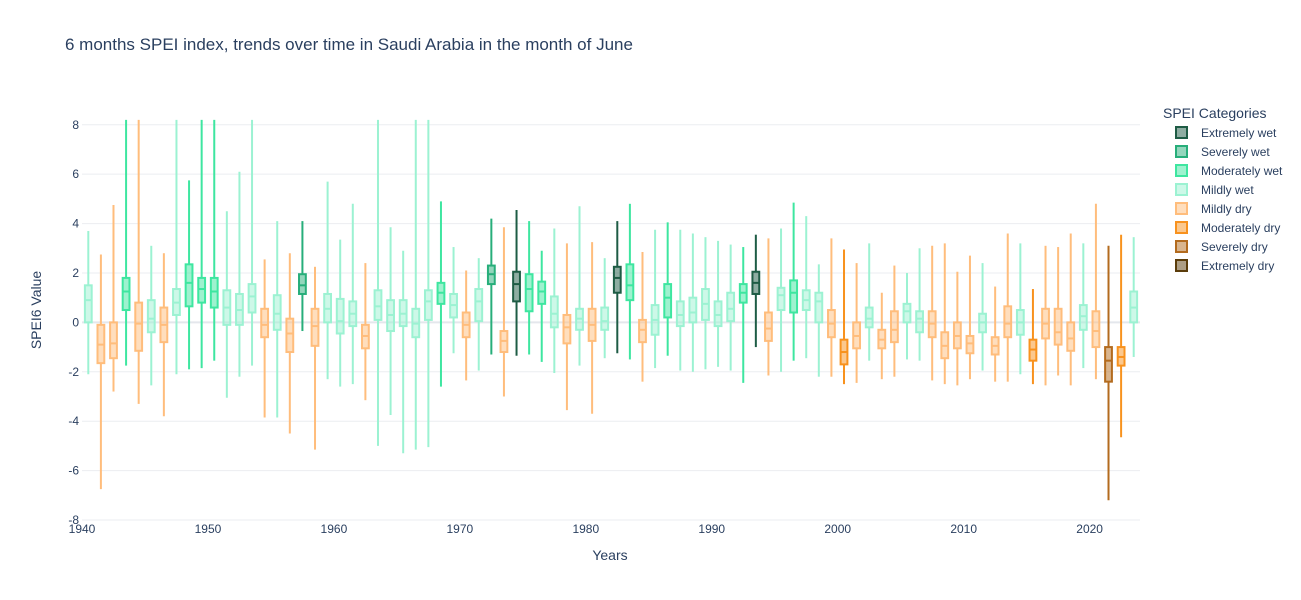  What do you see at coordinates (957, 328) in the screenshot?
I see `box-2009` at bounding box center [957, 328].